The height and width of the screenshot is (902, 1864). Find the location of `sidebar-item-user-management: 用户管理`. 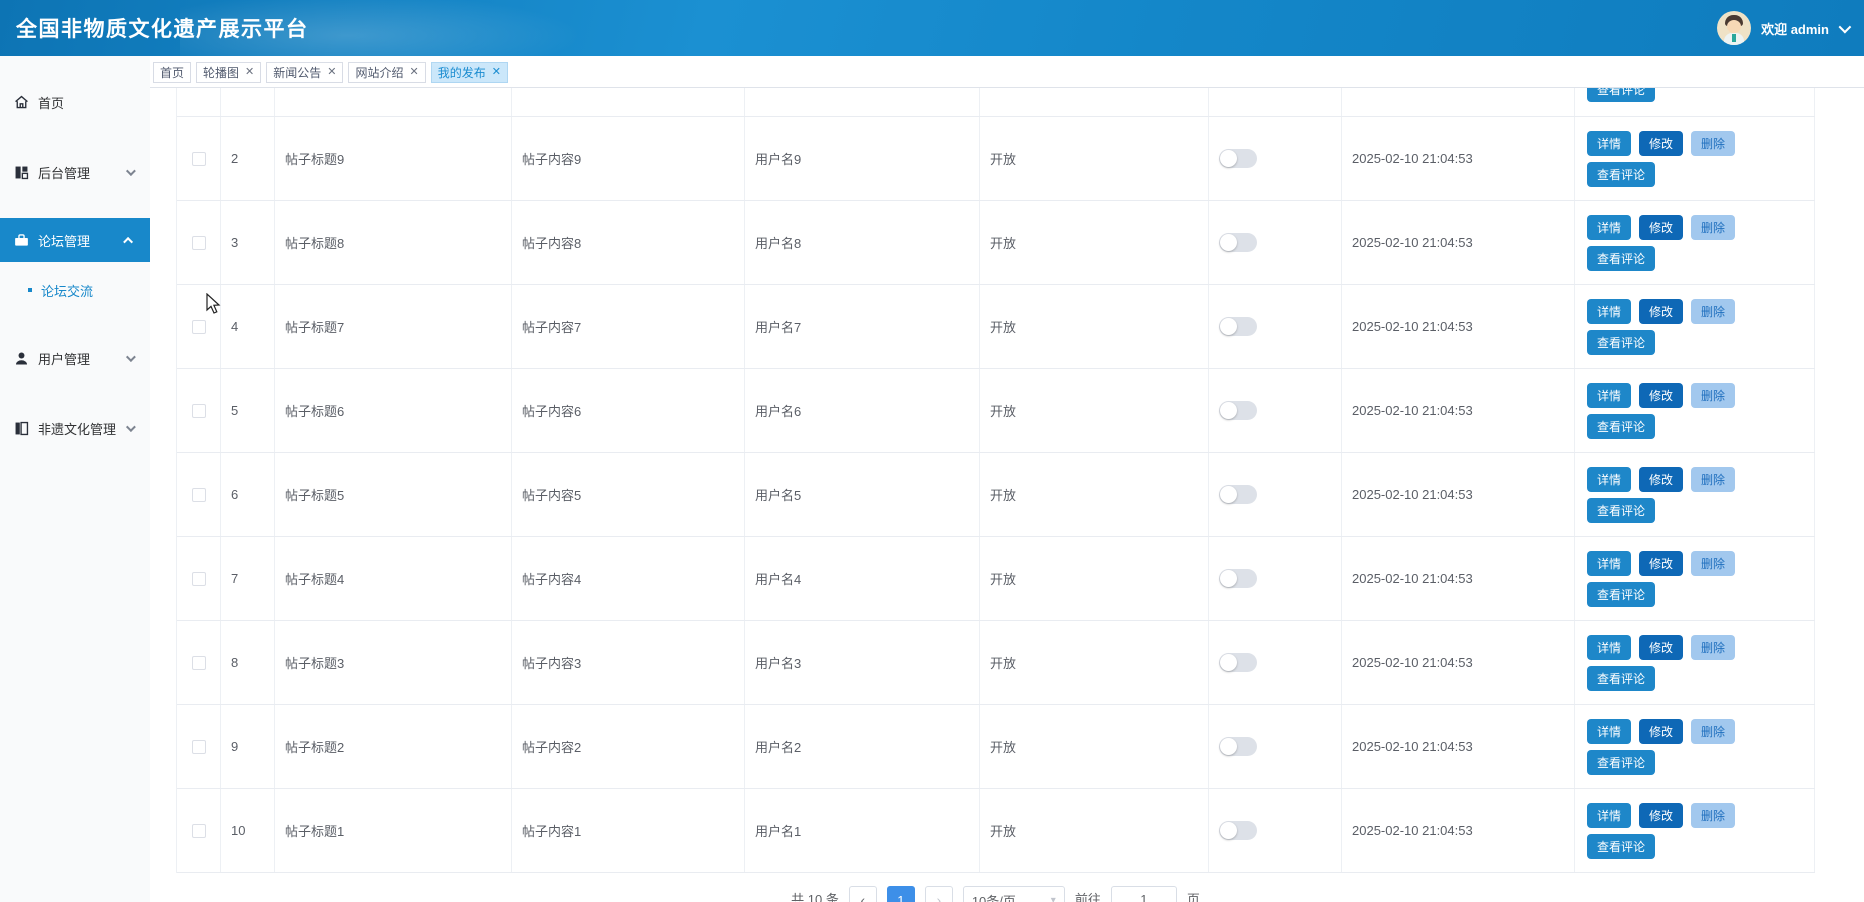

sidebar-item-user-management: 用户管理 is located at coordinates (75, 358).